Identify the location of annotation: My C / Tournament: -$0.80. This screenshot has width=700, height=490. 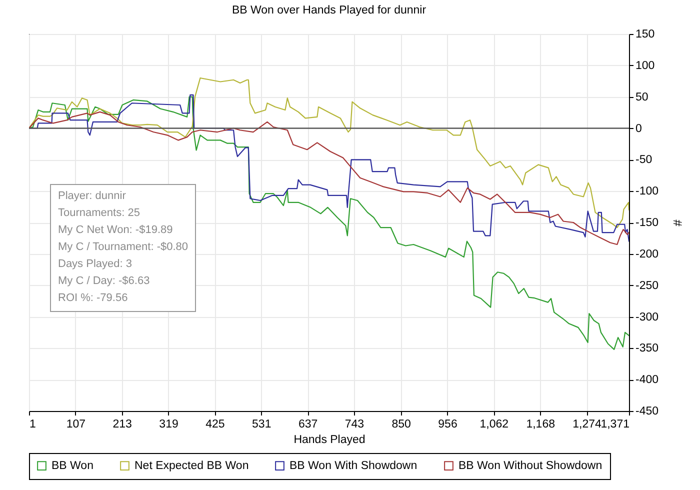
(123, 247).